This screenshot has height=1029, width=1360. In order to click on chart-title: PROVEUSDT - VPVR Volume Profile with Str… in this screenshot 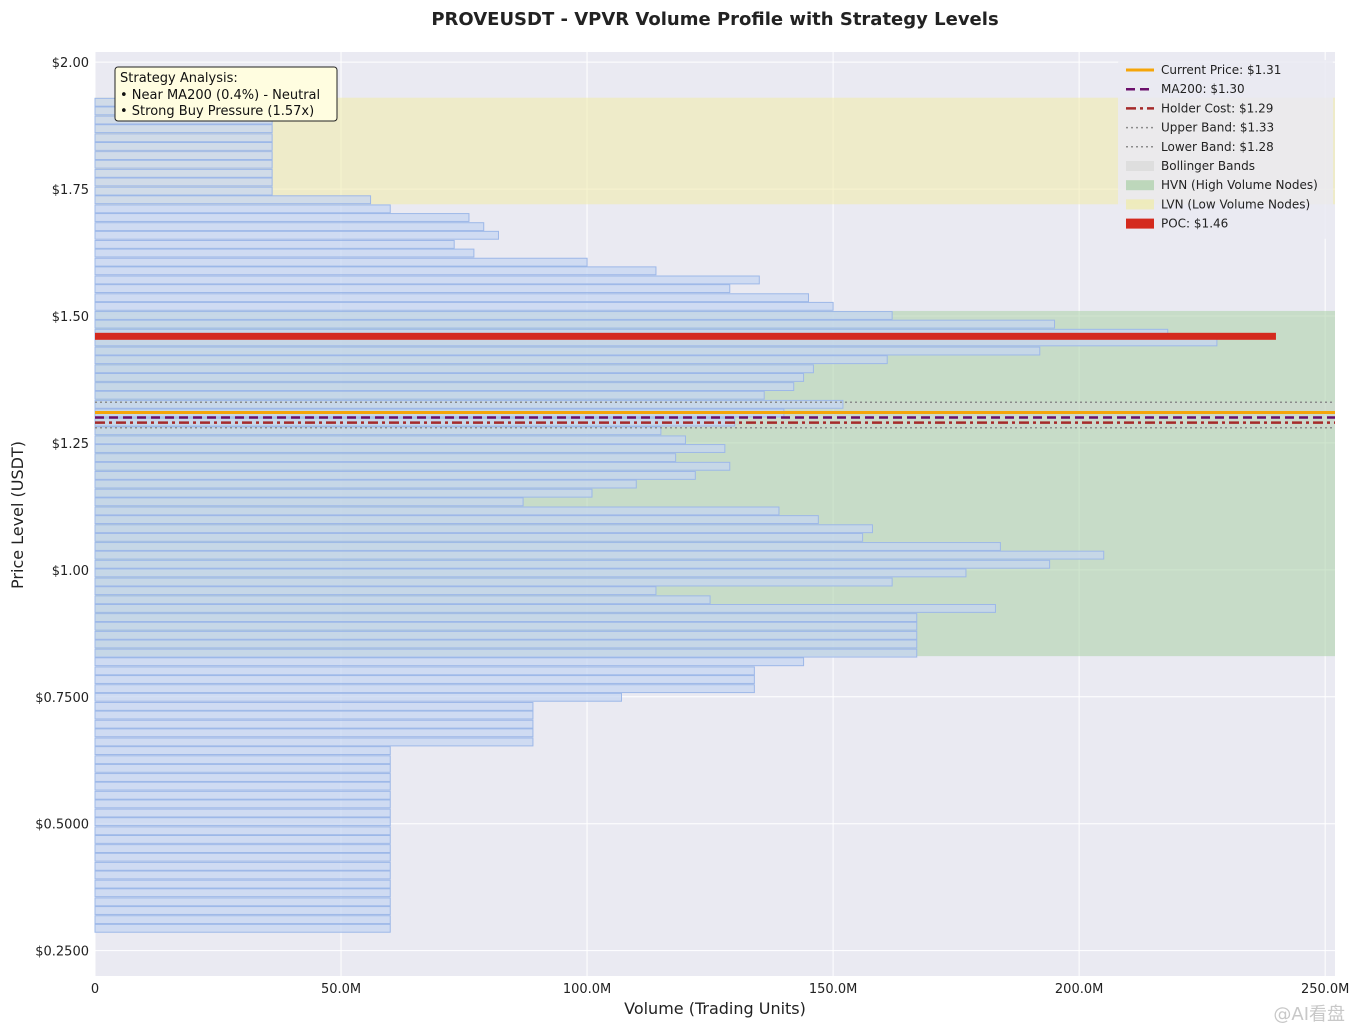, I will do `click(714, 19)`.